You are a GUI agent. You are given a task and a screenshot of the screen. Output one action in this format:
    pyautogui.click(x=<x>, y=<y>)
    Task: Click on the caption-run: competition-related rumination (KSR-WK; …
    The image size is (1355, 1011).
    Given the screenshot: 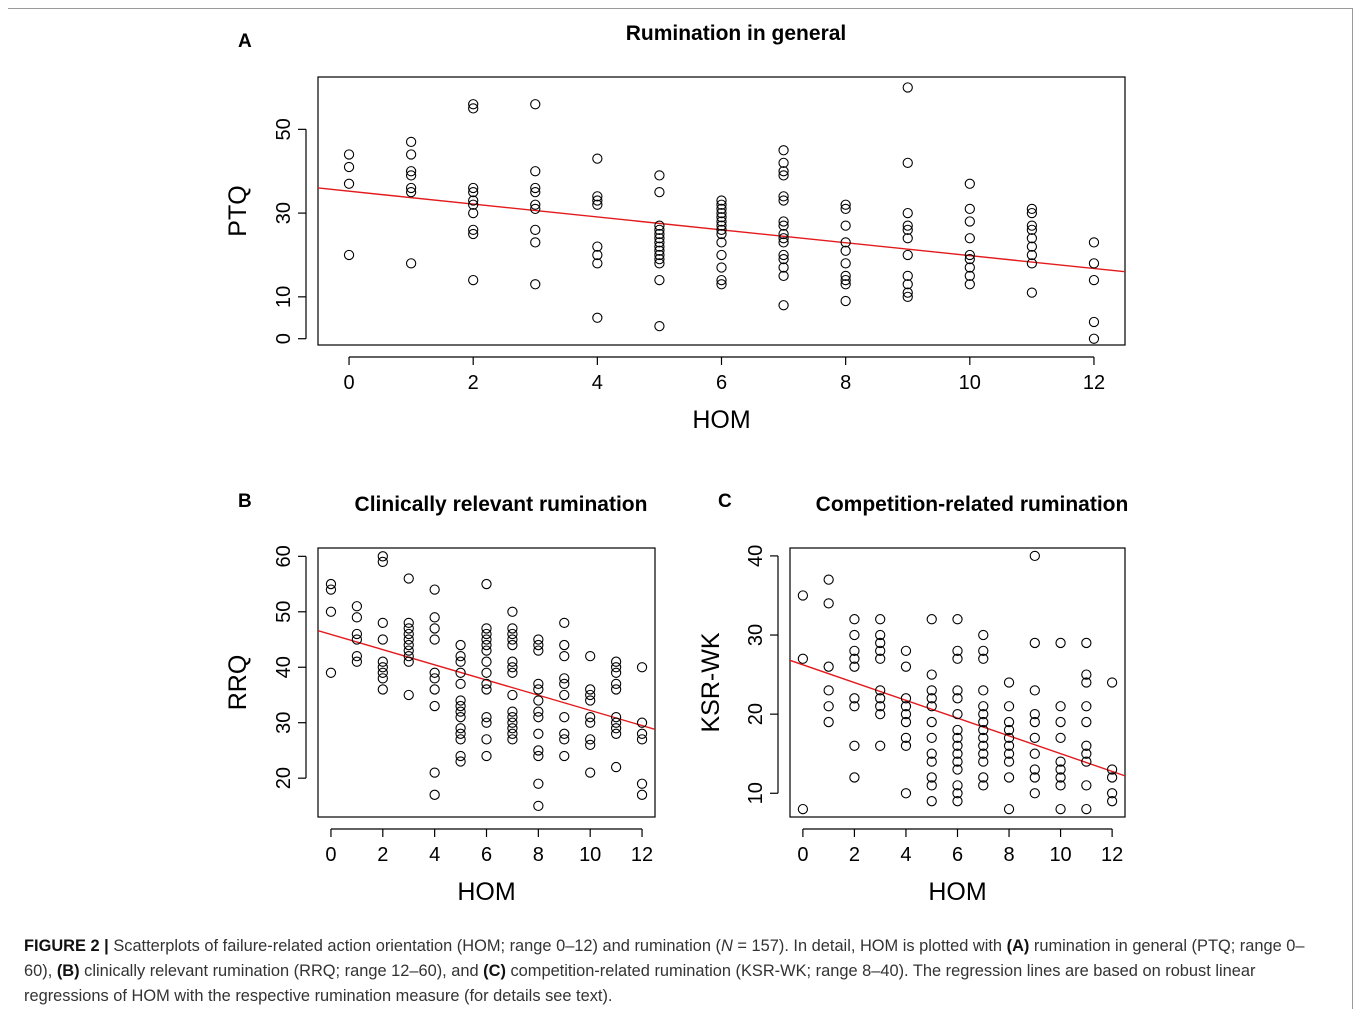 What is the action you would take?
    pyautogui.click(x=640, y=983)
    